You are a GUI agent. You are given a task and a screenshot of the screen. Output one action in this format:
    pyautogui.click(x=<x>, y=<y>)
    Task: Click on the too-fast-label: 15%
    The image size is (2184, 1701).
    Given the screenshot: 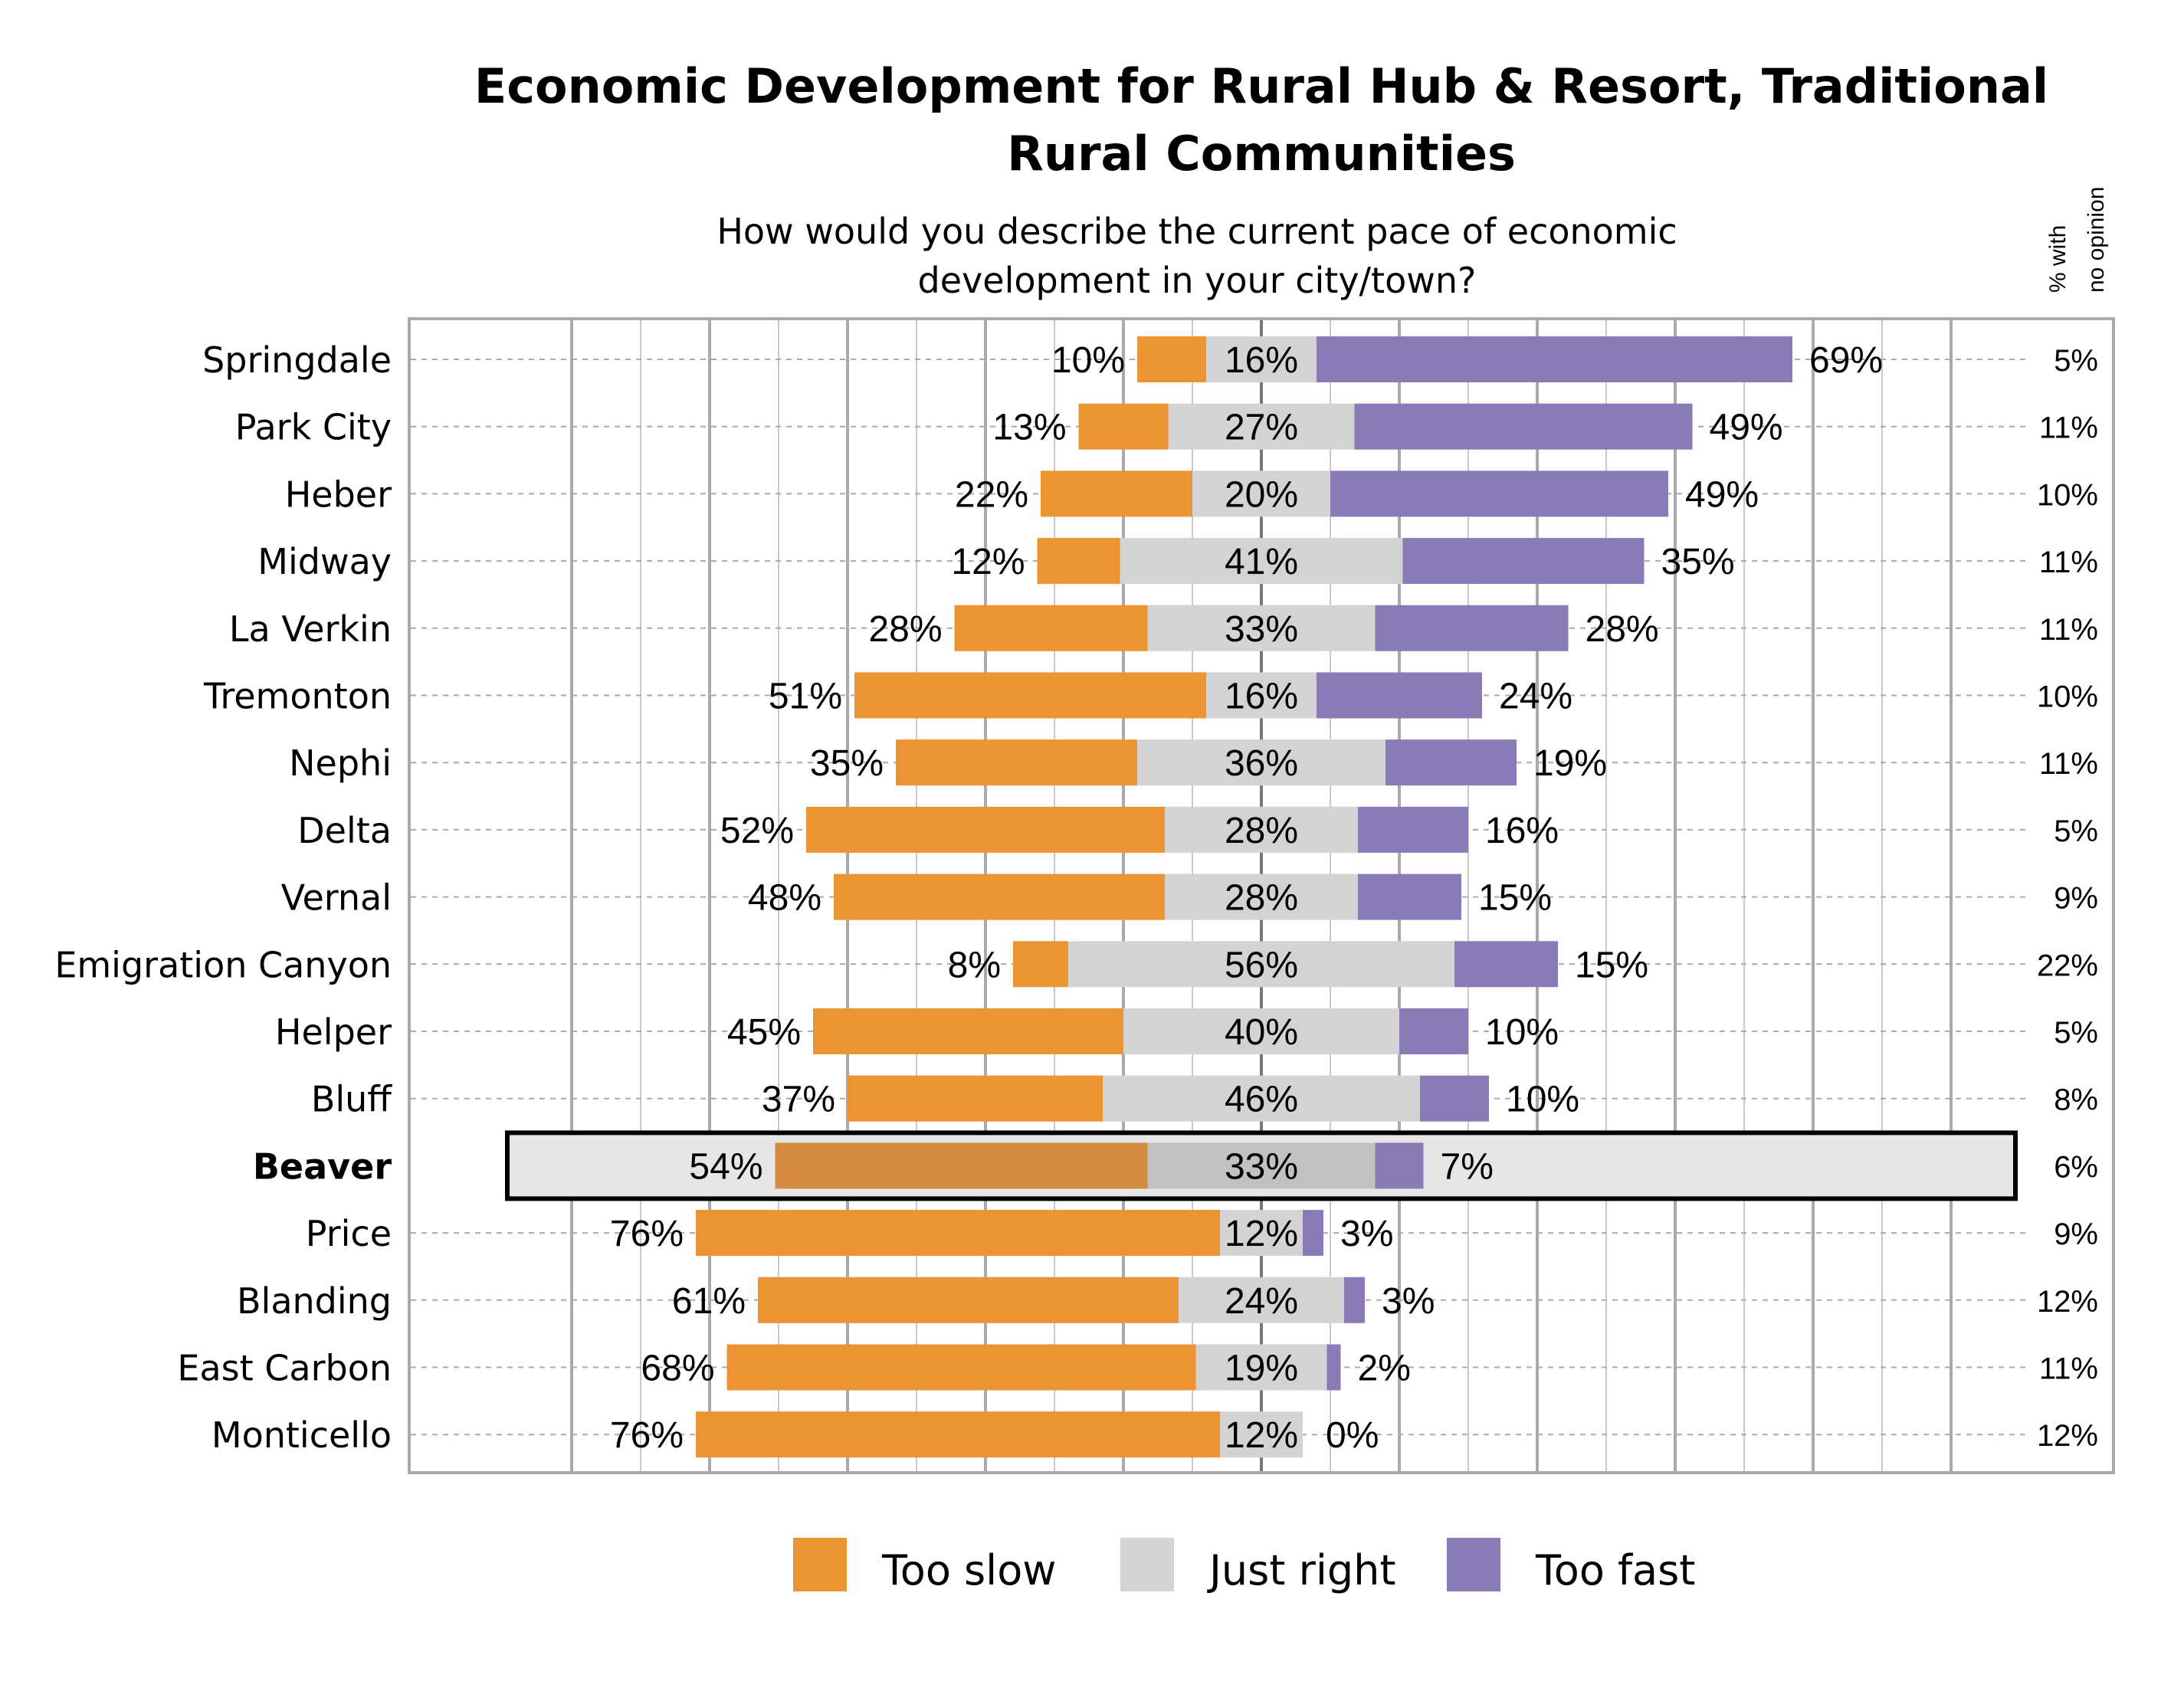 What is the action you would take?
    pyautogui.click(x=1612, y=965)
    